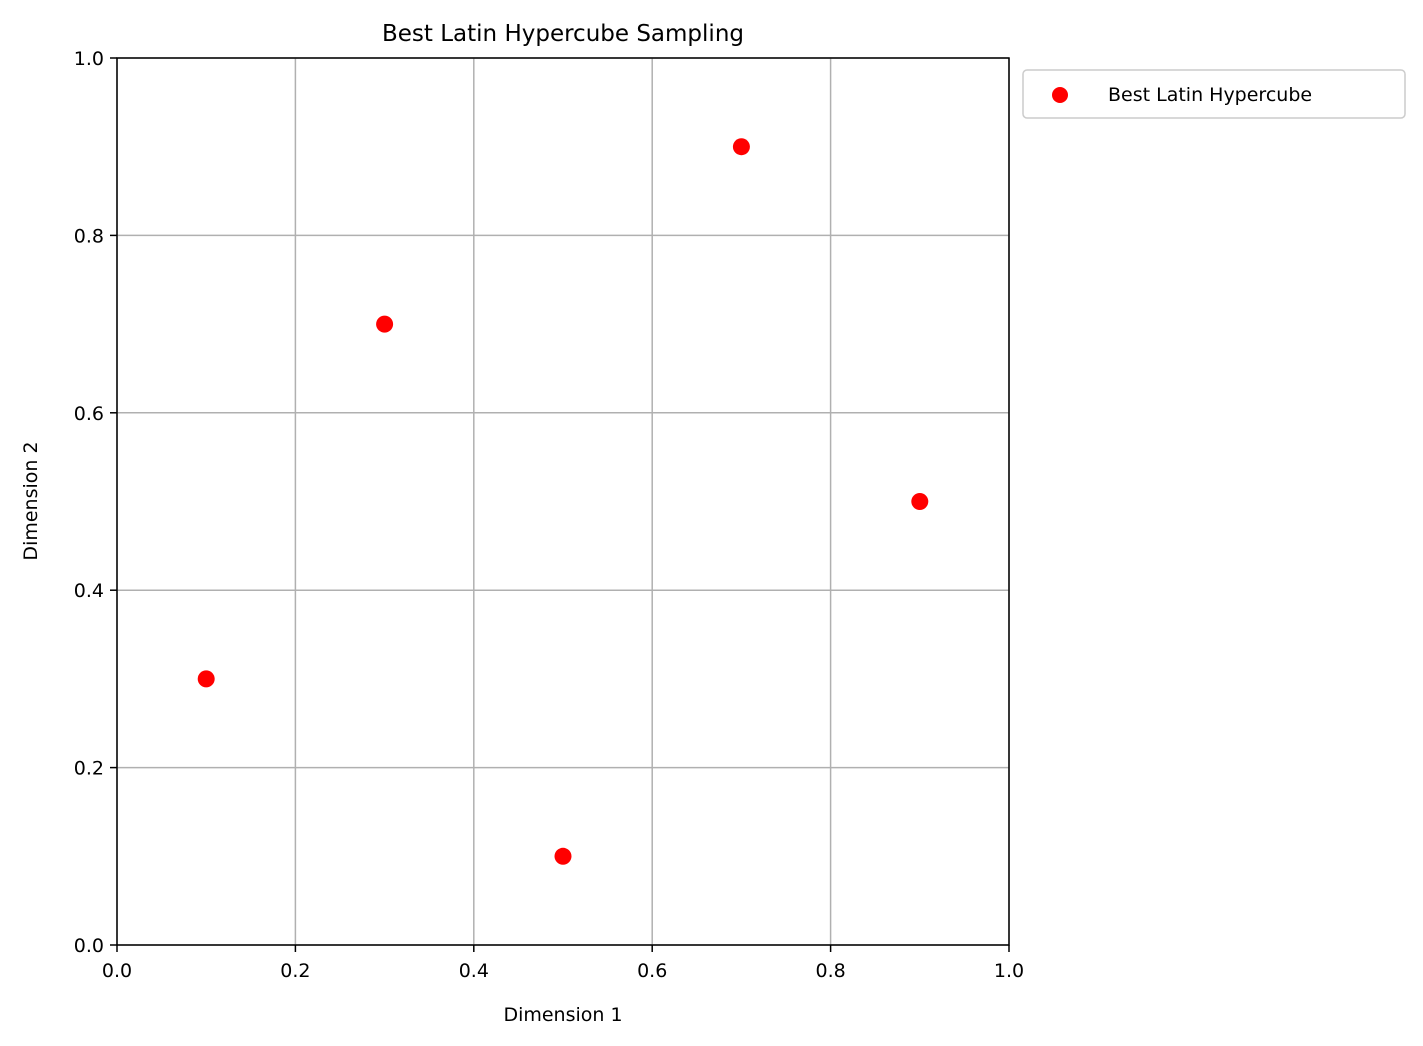 Image resolution: width=1423 pixels, height=1046 pixels. I want to click on legend: Best Latin Hypercube, so click(1214, 94).